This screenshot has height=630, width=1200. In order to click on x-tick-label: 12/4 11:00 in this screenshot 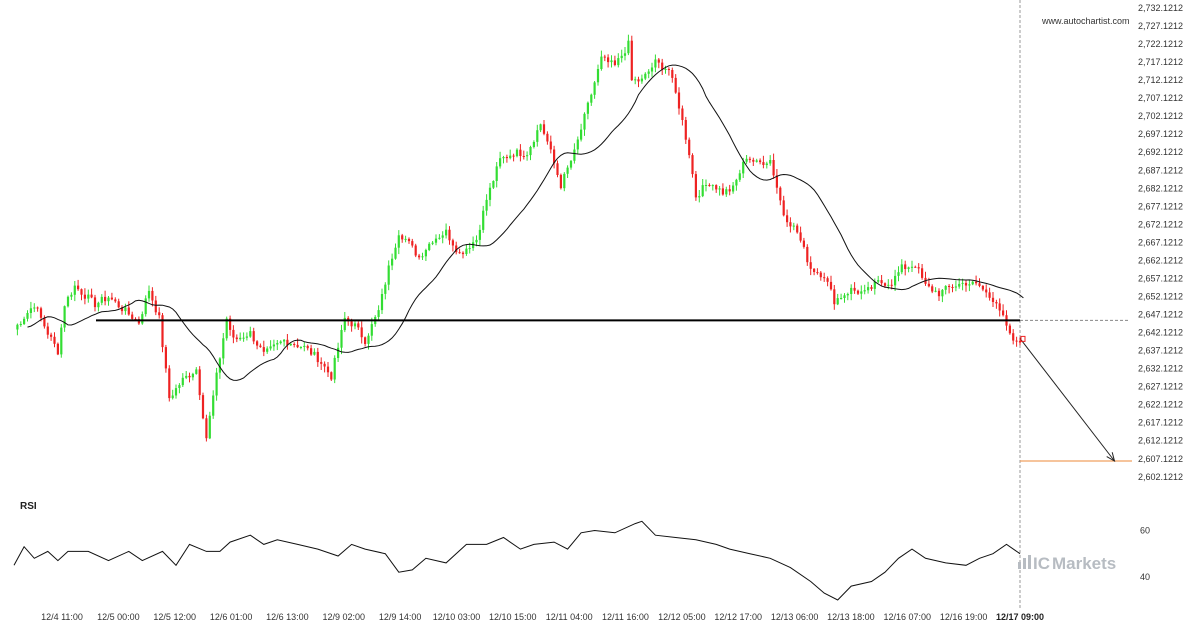, I will do `click(62, 617)`.